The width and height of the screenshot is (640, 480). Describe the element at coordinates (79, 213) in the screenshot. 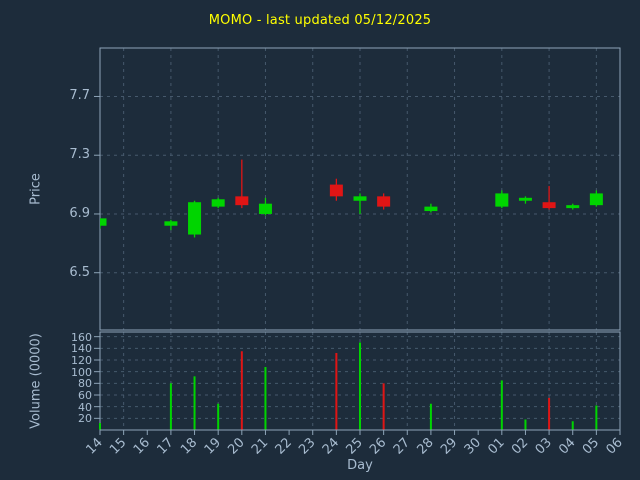

I see `price-tick-label: 6.9` at that location.